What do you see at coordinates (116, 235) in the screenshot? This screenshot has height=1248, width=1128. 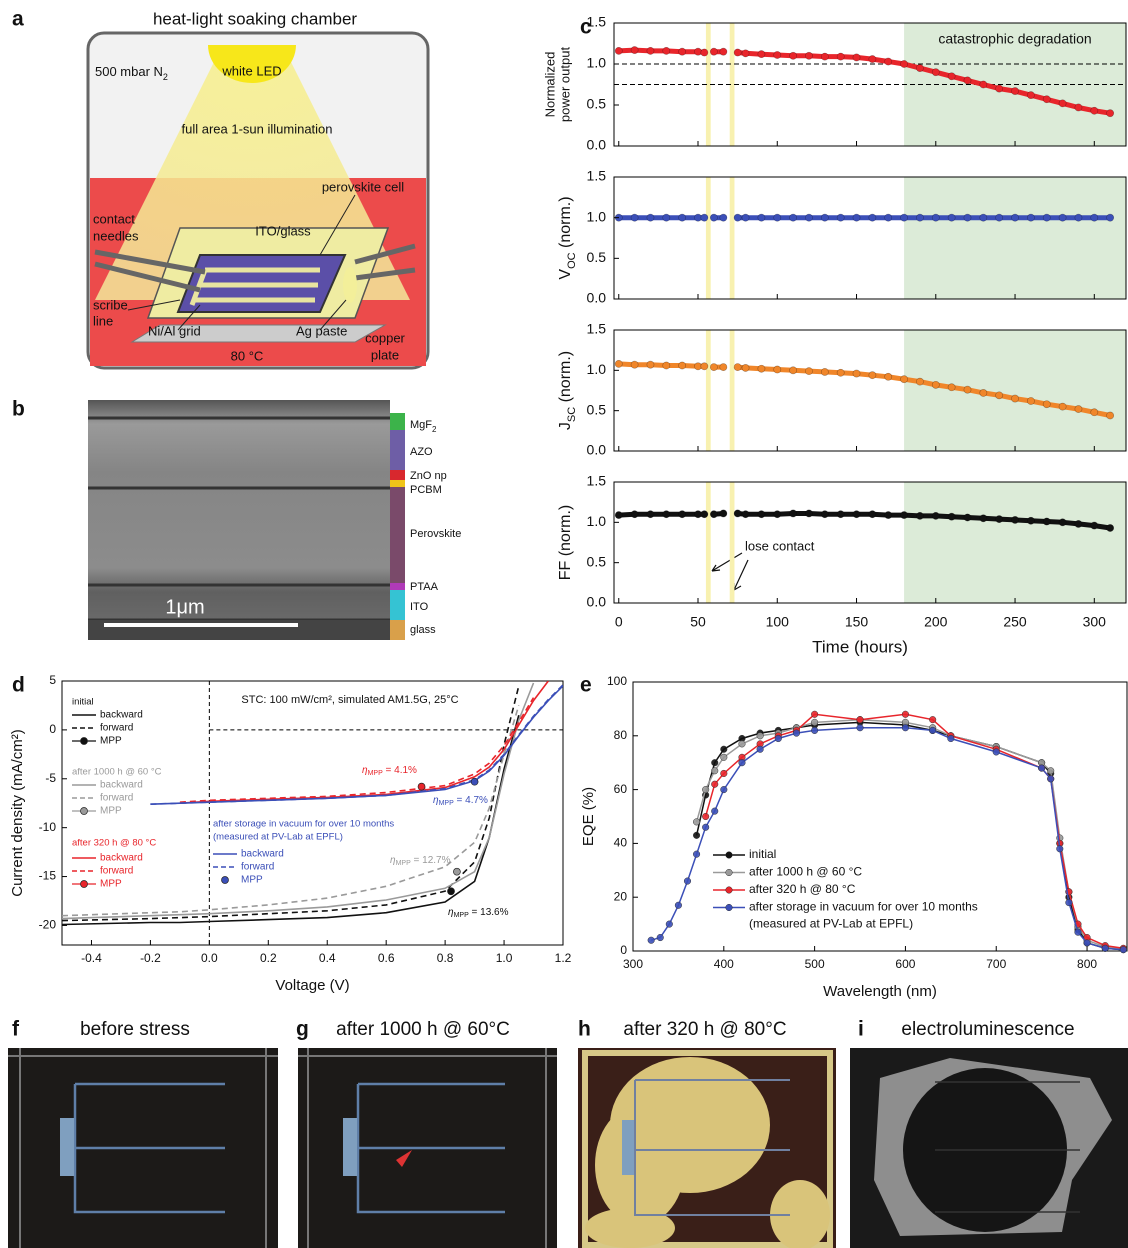 I see `needles-label: needles` at bounding box center [116, 235].